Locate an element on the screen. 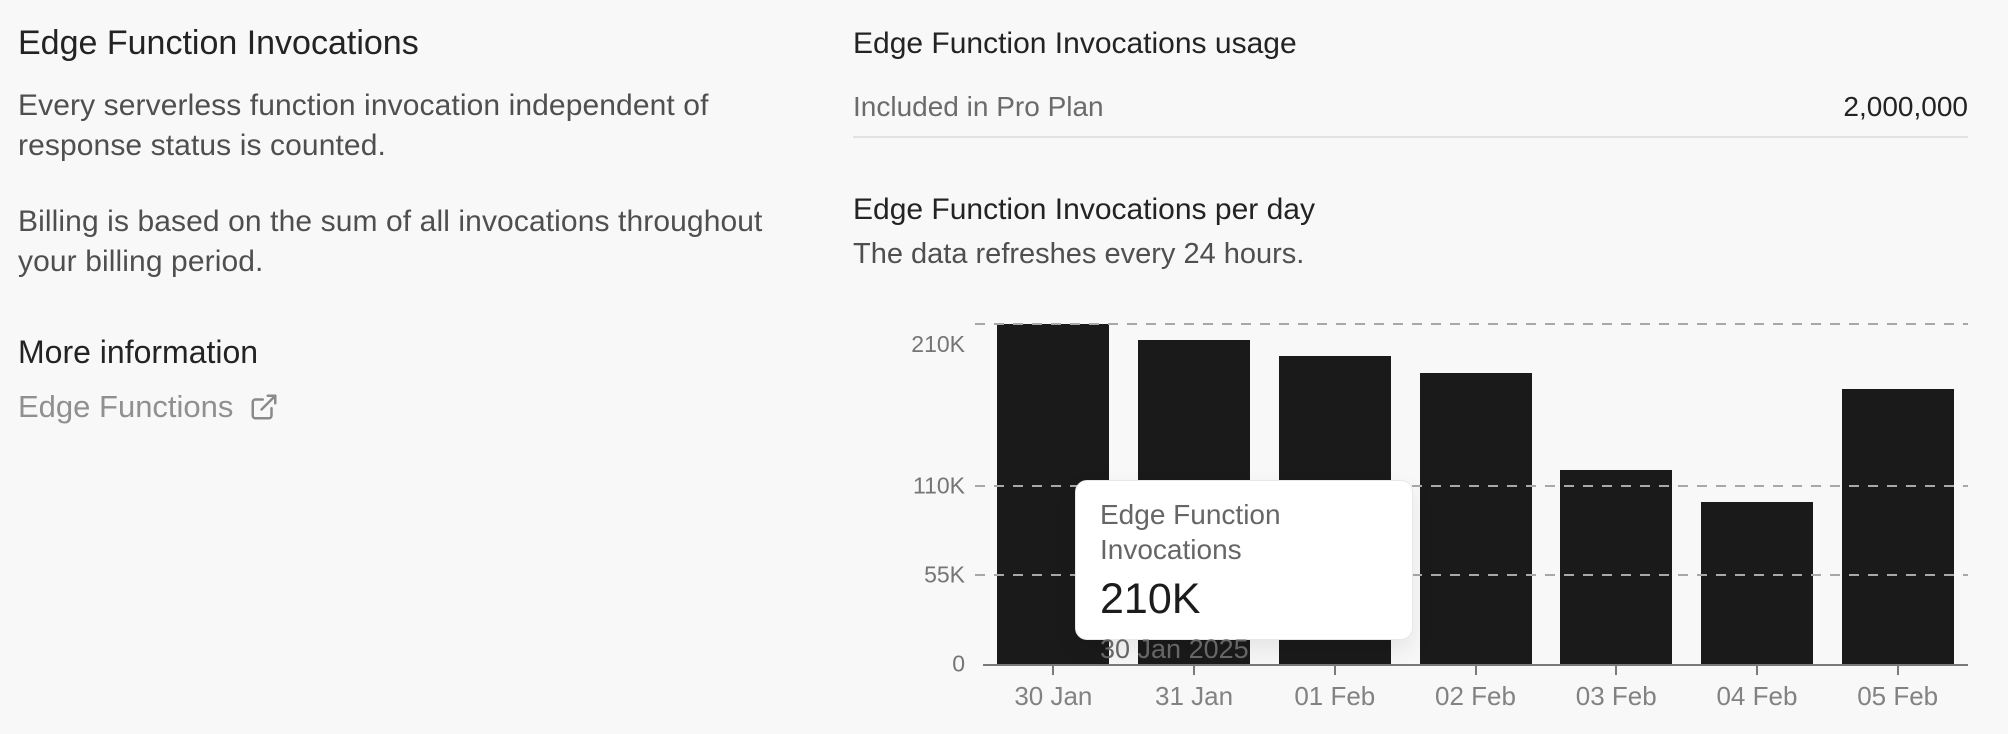 The image size is (2008, 734). x-axis-slot: 30 Jan is located at coordinates (1053, 689).